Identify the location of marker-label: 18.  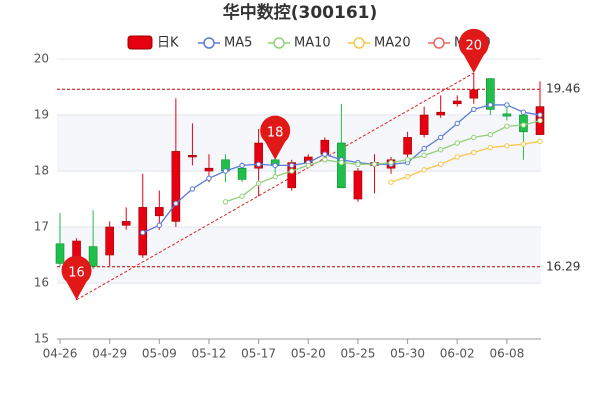
(275, 132).